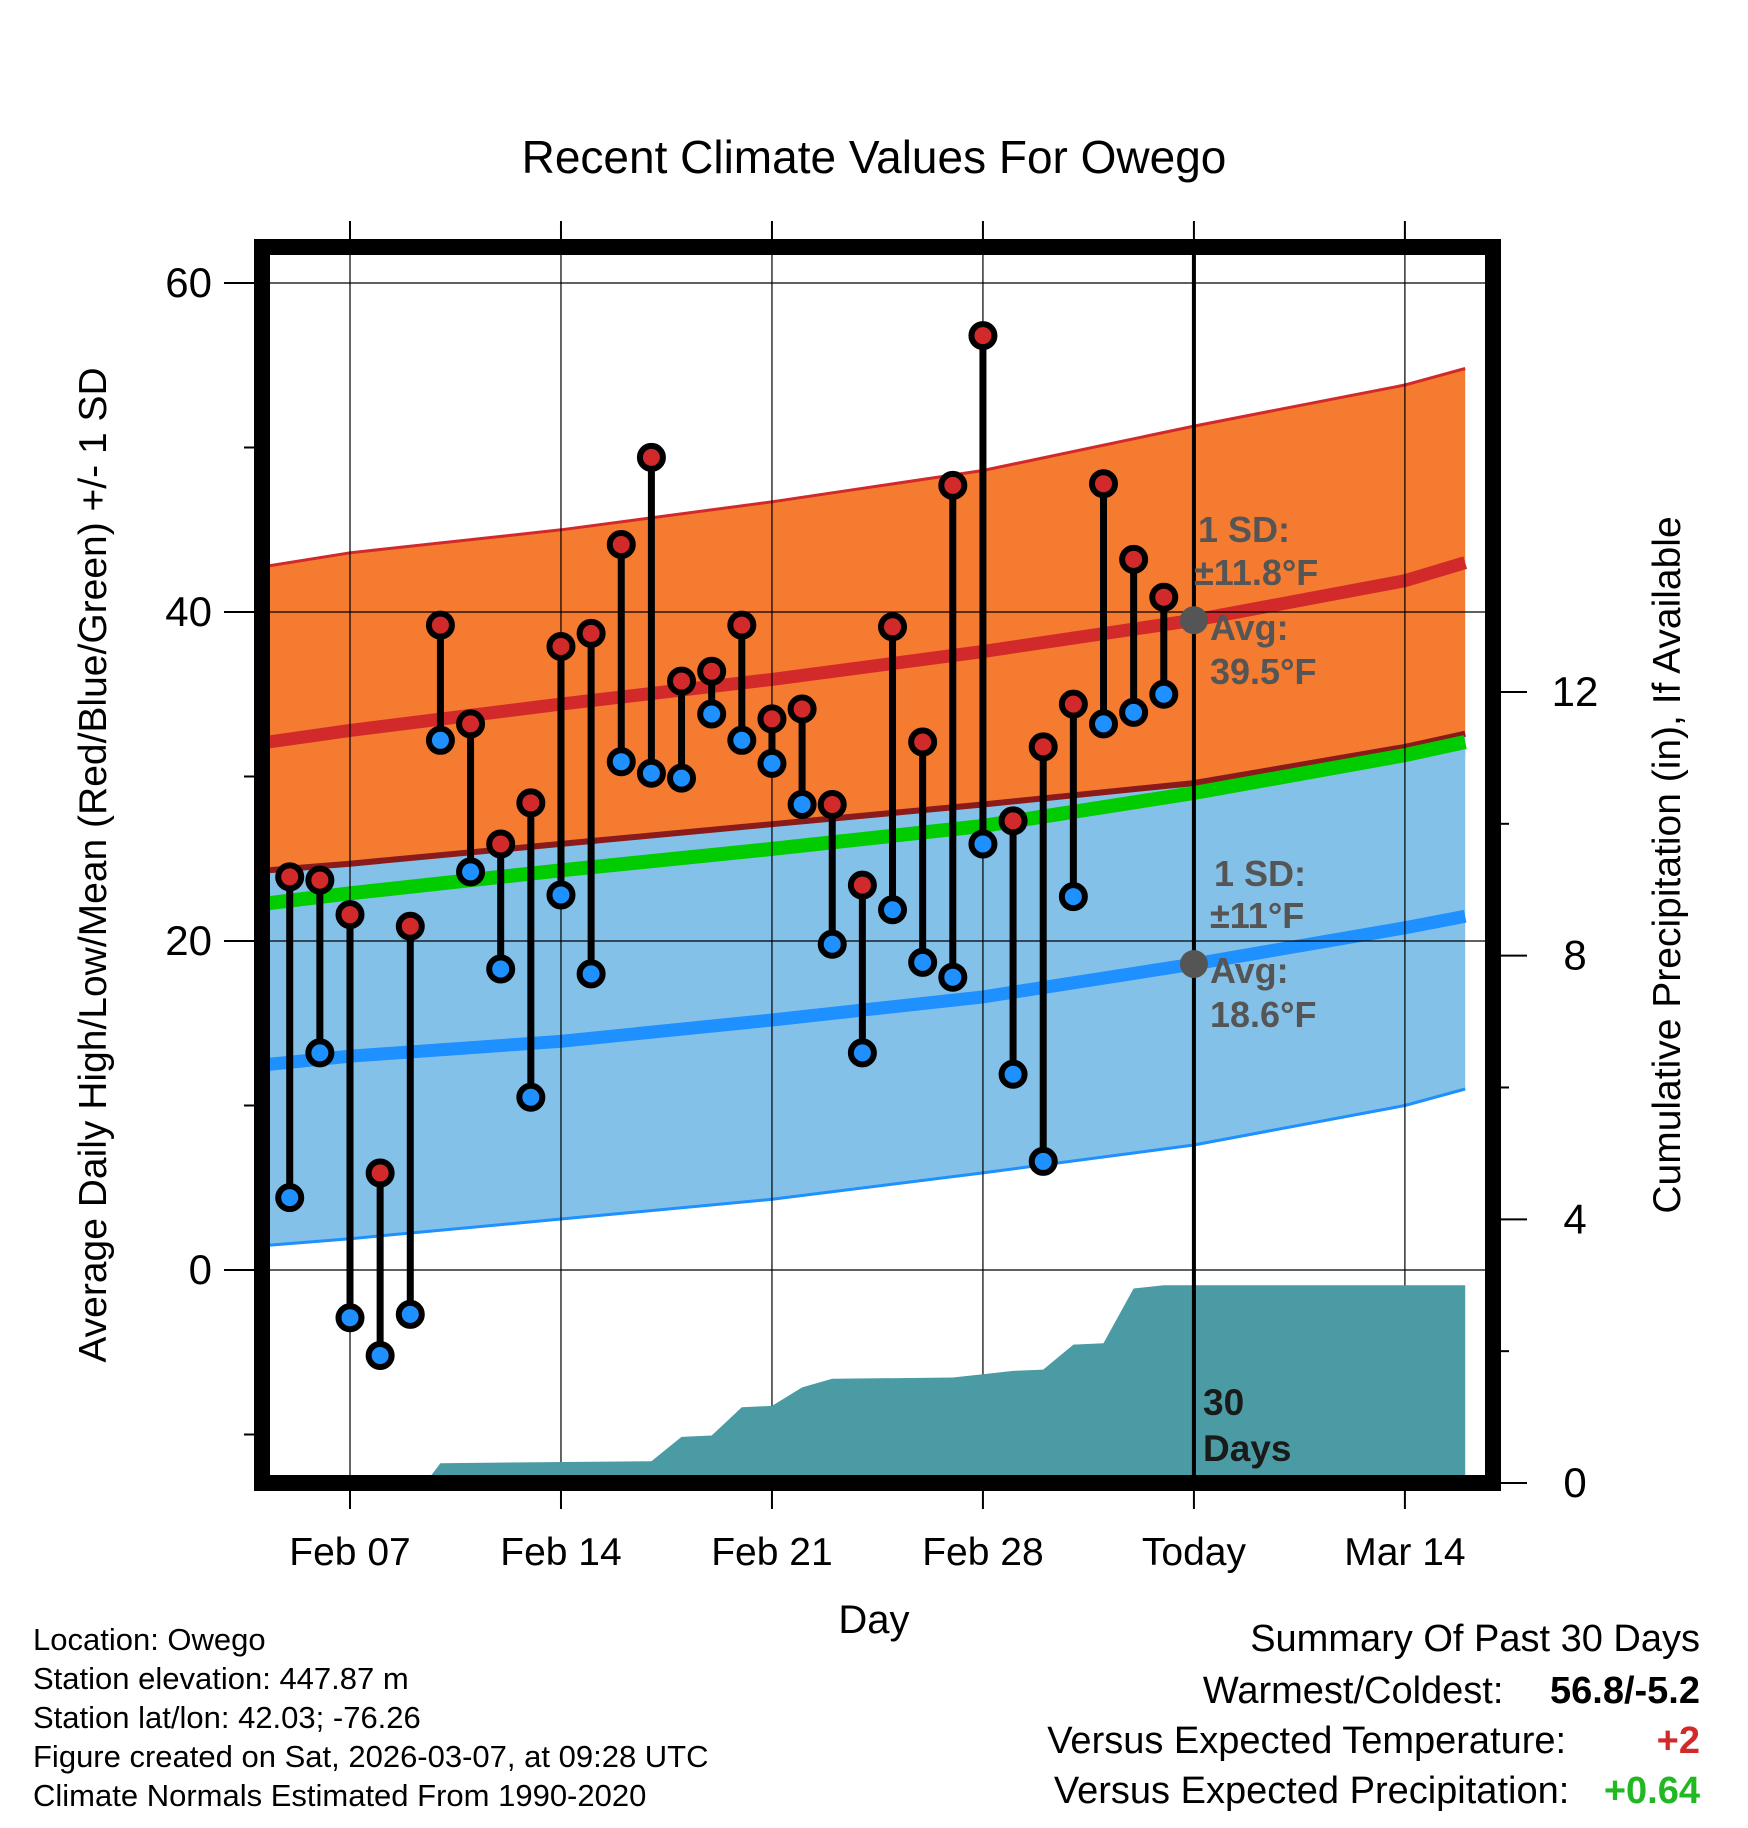  Describe the element at coordinates (1574, 1218) in the screenshot. I see `y2-tick-label: 4` at that location.